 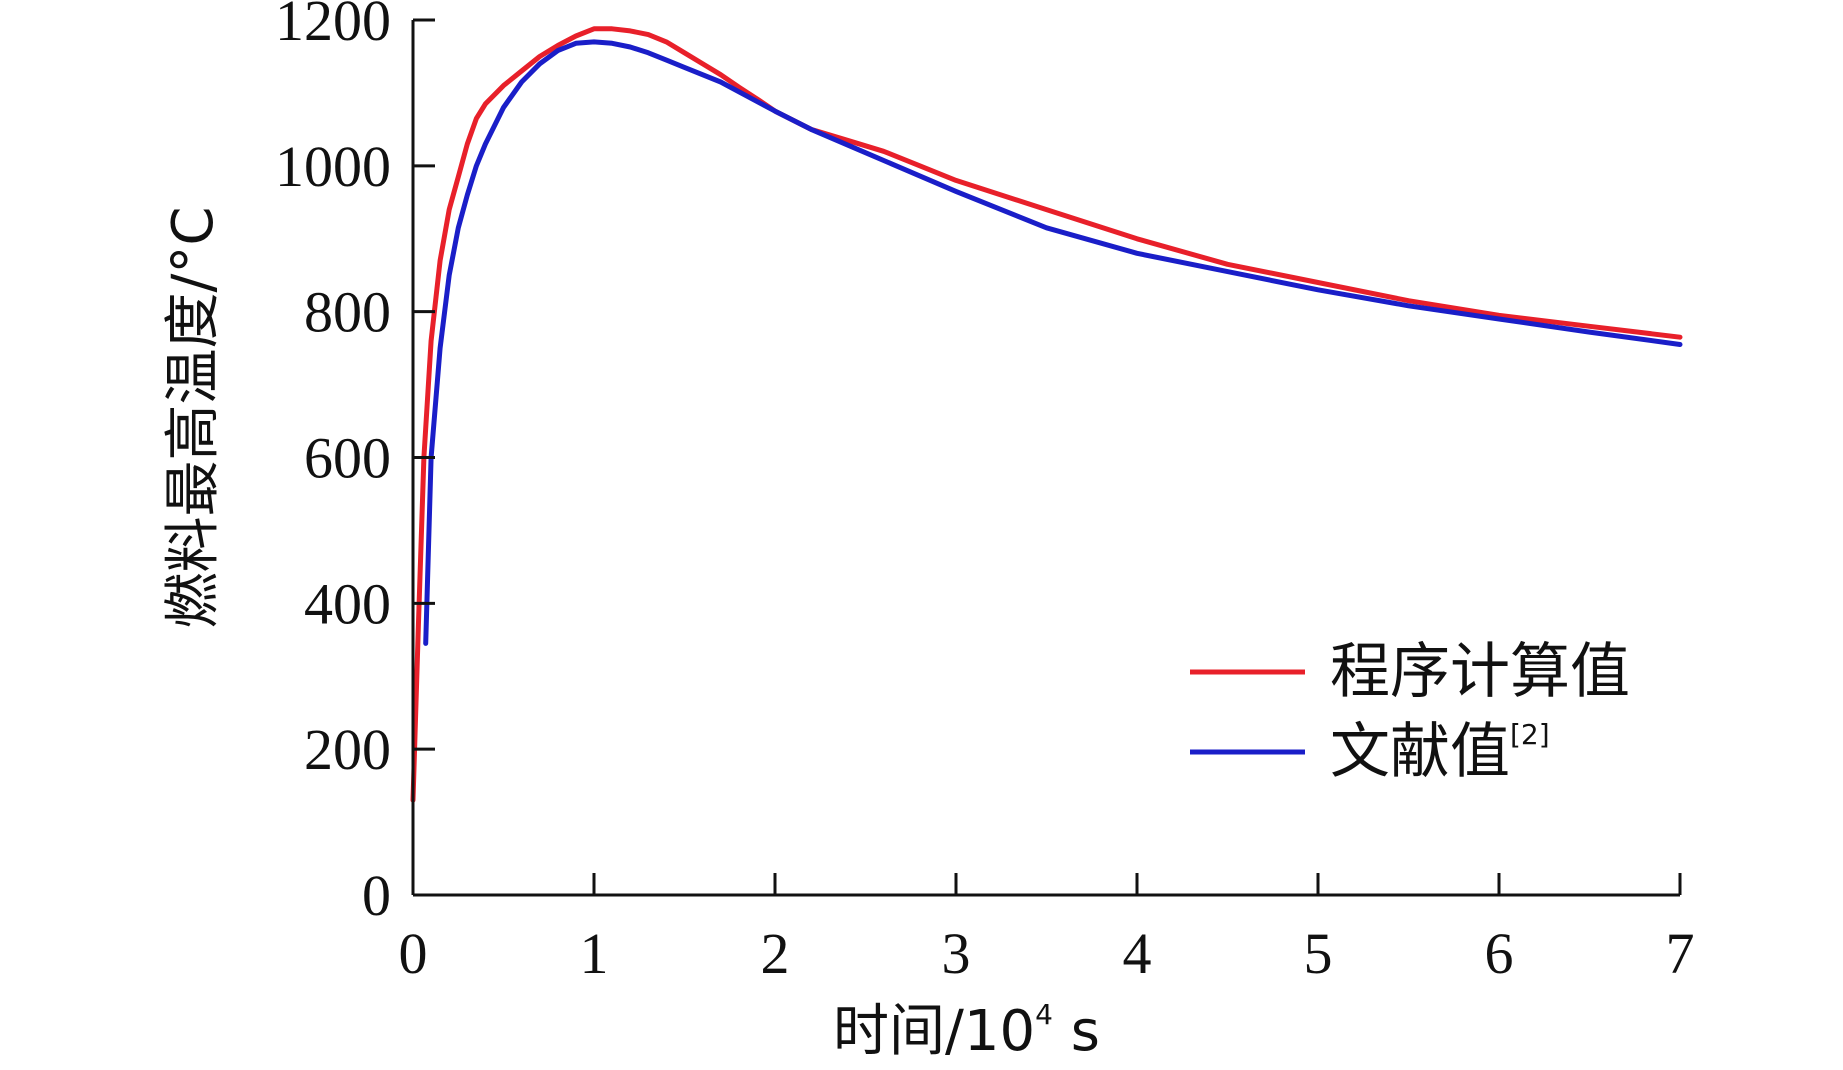 What do you see at coordinates (333, 166) in the screenshot?
I see `y-tick-label: 1000` at bounding box center [333, 166].